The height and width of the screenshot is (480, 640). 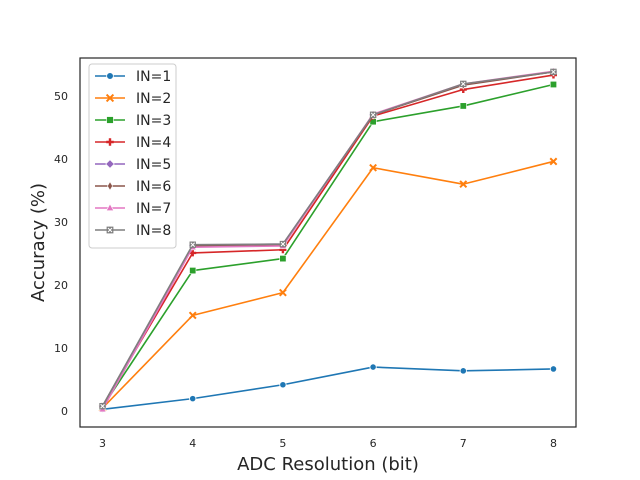 What do you see at coordinates (553, 443) in the screenshot?
I see `x-tick-label: 8` at bounding box center [553, 443].